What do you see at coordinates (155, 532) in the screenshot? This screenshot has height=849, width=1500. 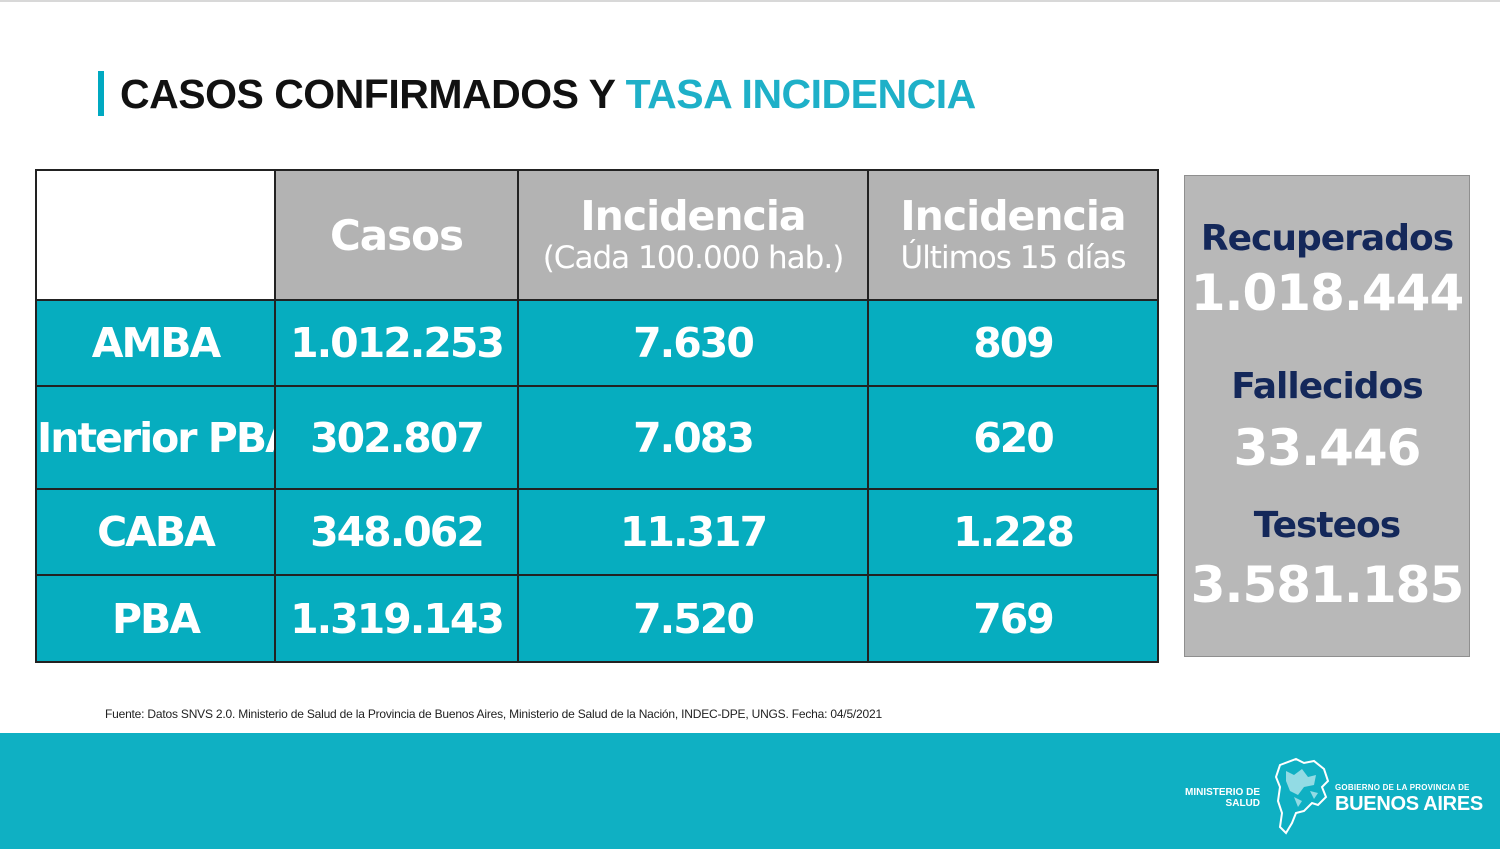 I see `row-label: CABA` at bounding box center [155, 532].